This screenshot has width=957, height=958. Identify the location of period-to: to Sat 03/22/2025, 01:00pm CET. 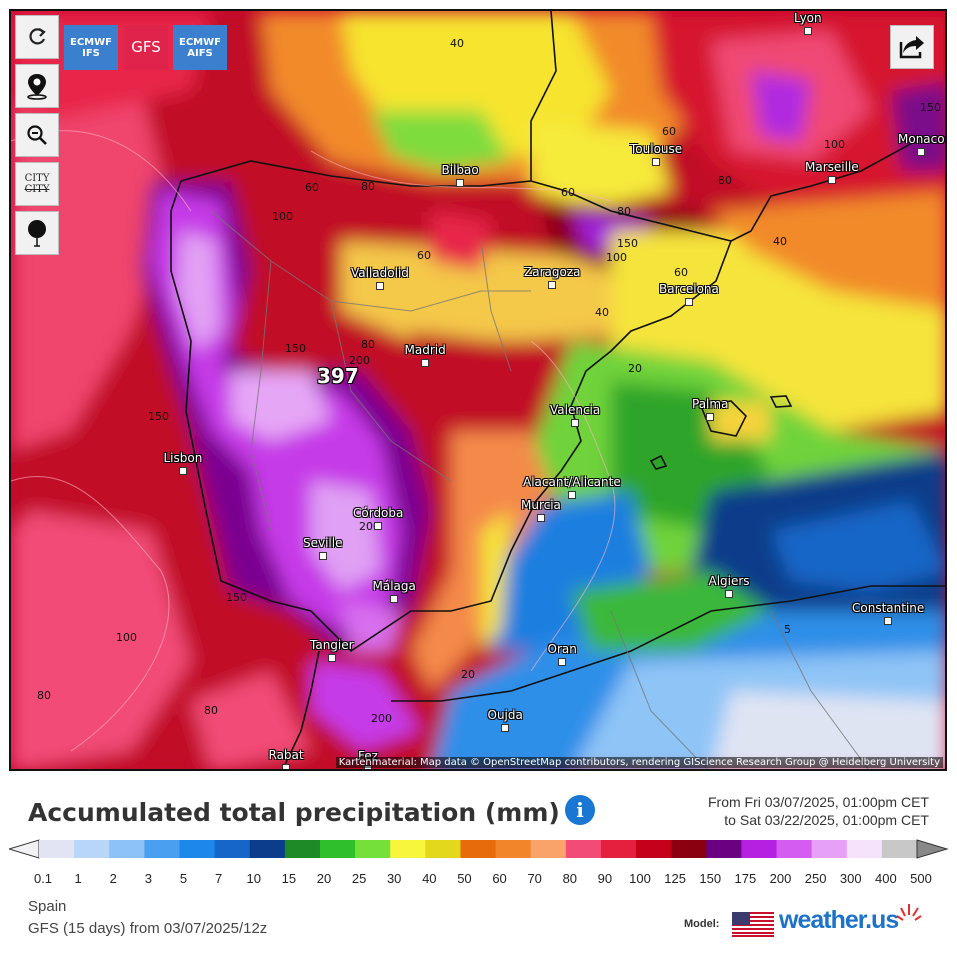
(826, 820).